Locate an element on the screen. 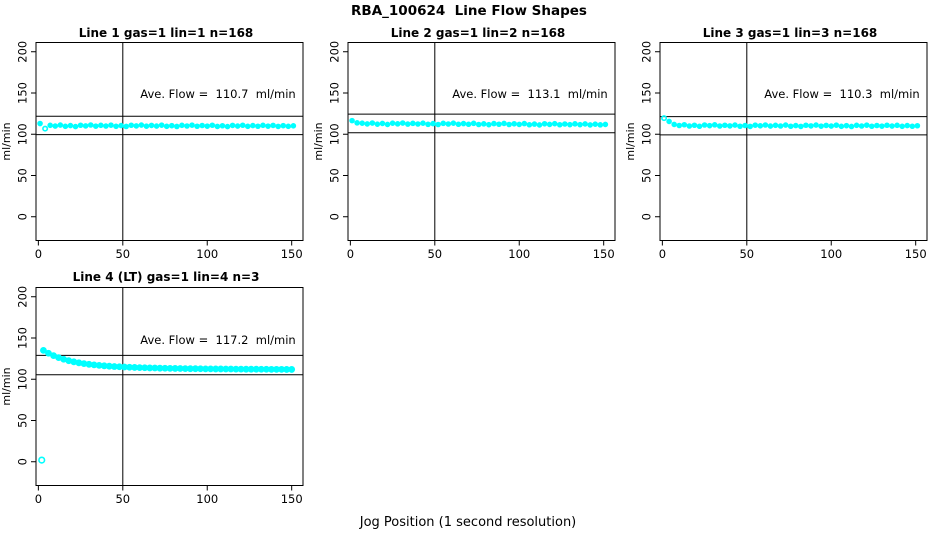 The image size is (936, 540). x-axis-label: Jog Position (1 second resolution) is located at coordinates (468, 522).